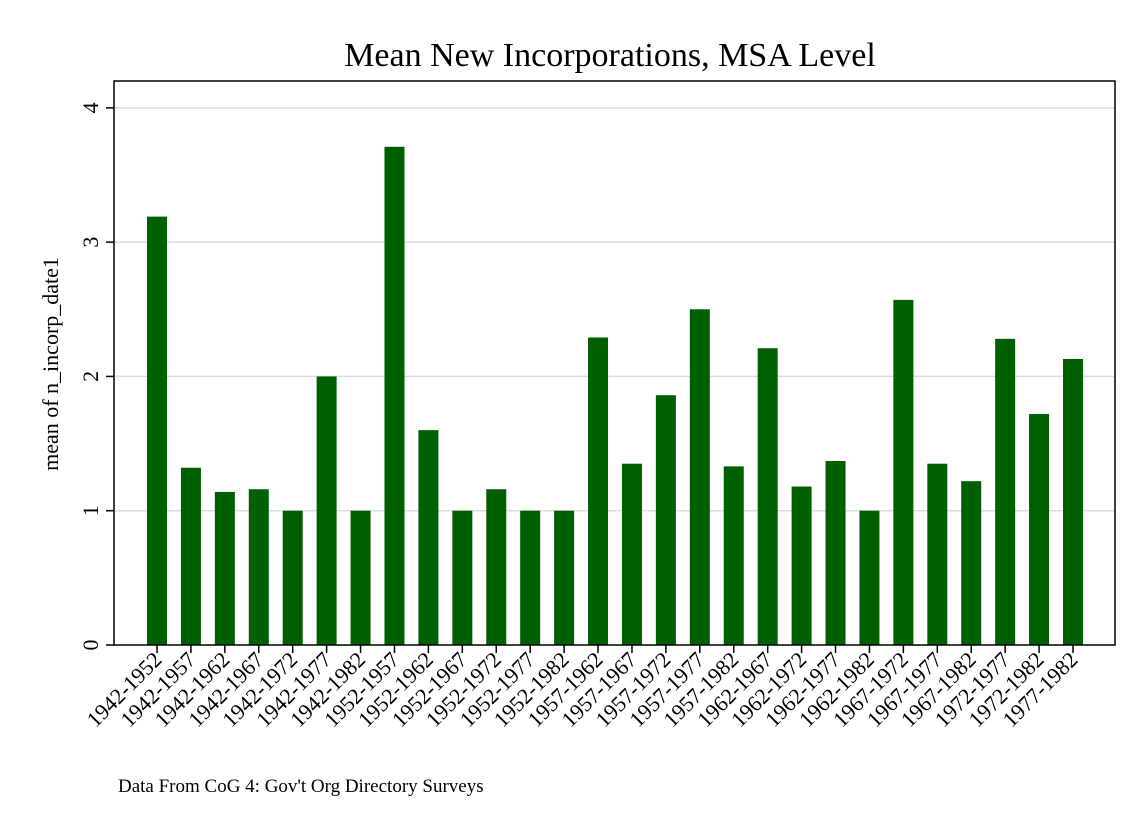 This screenshot has width=1146, height=833. I want to click on bar-1962-1982, so click(869, 577).